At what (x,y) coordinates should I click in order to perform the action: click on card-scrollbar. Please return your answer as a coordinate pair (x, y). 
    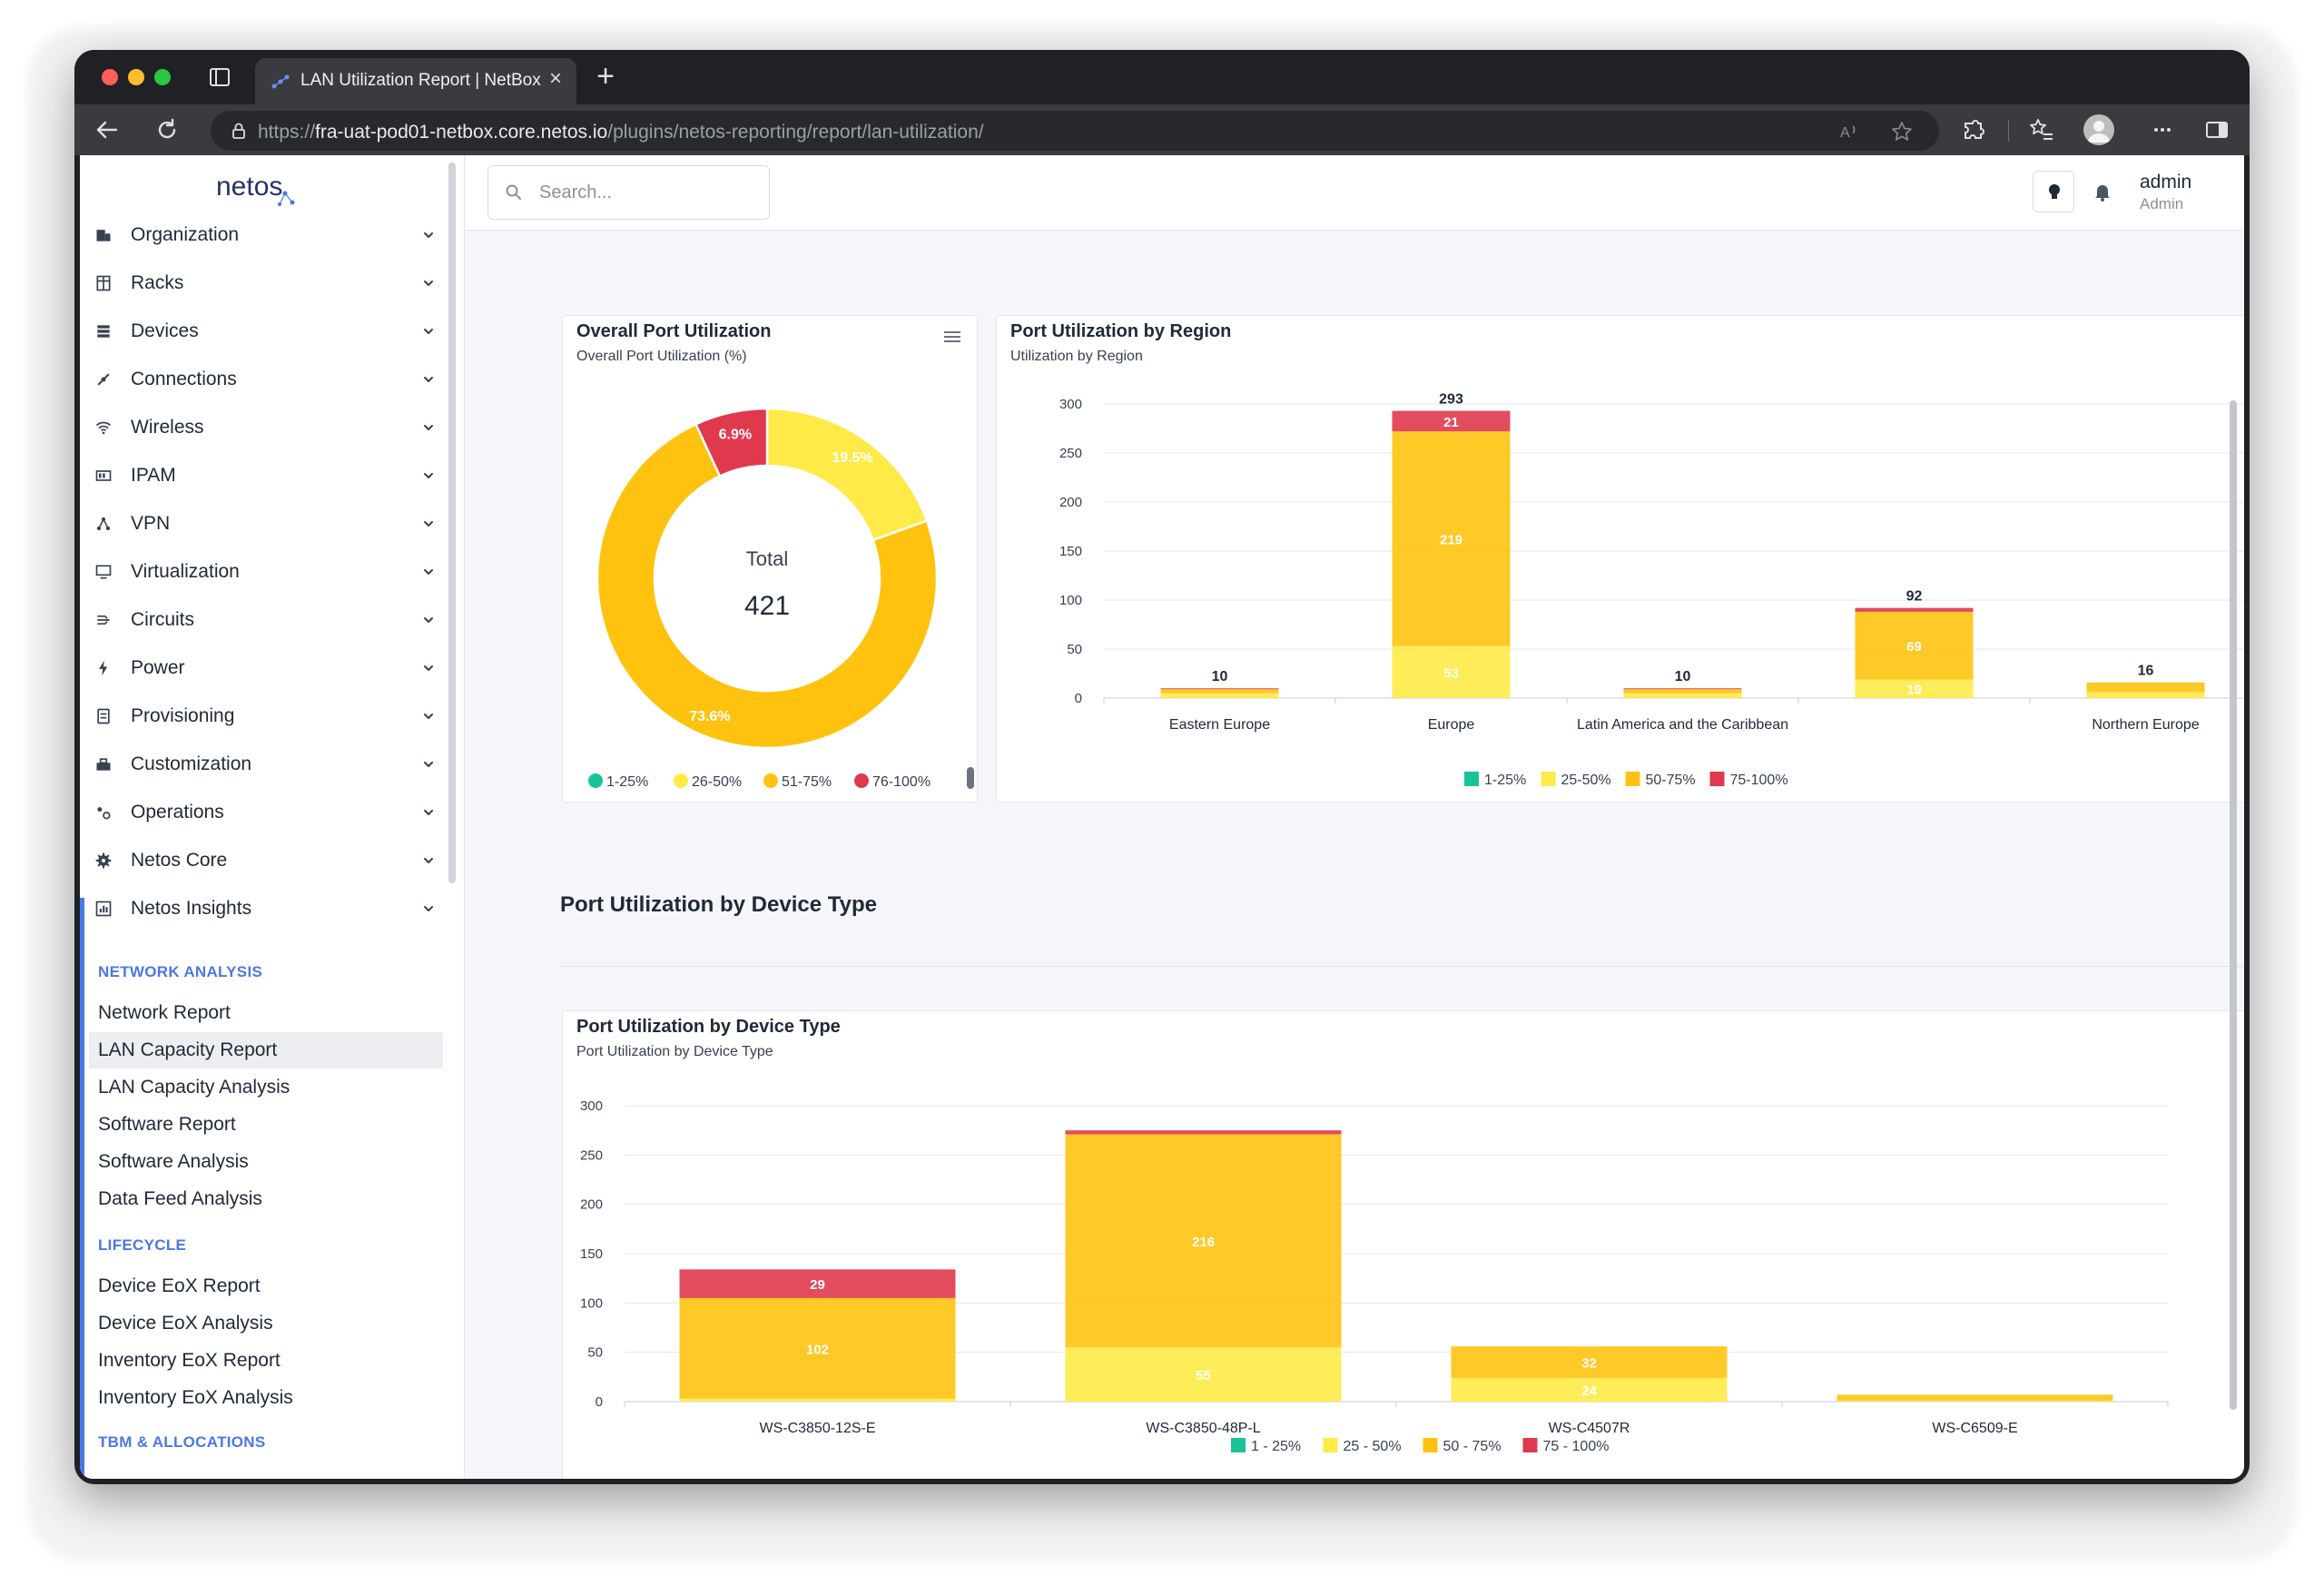
    Looking at the image, I should click on (970, 778).